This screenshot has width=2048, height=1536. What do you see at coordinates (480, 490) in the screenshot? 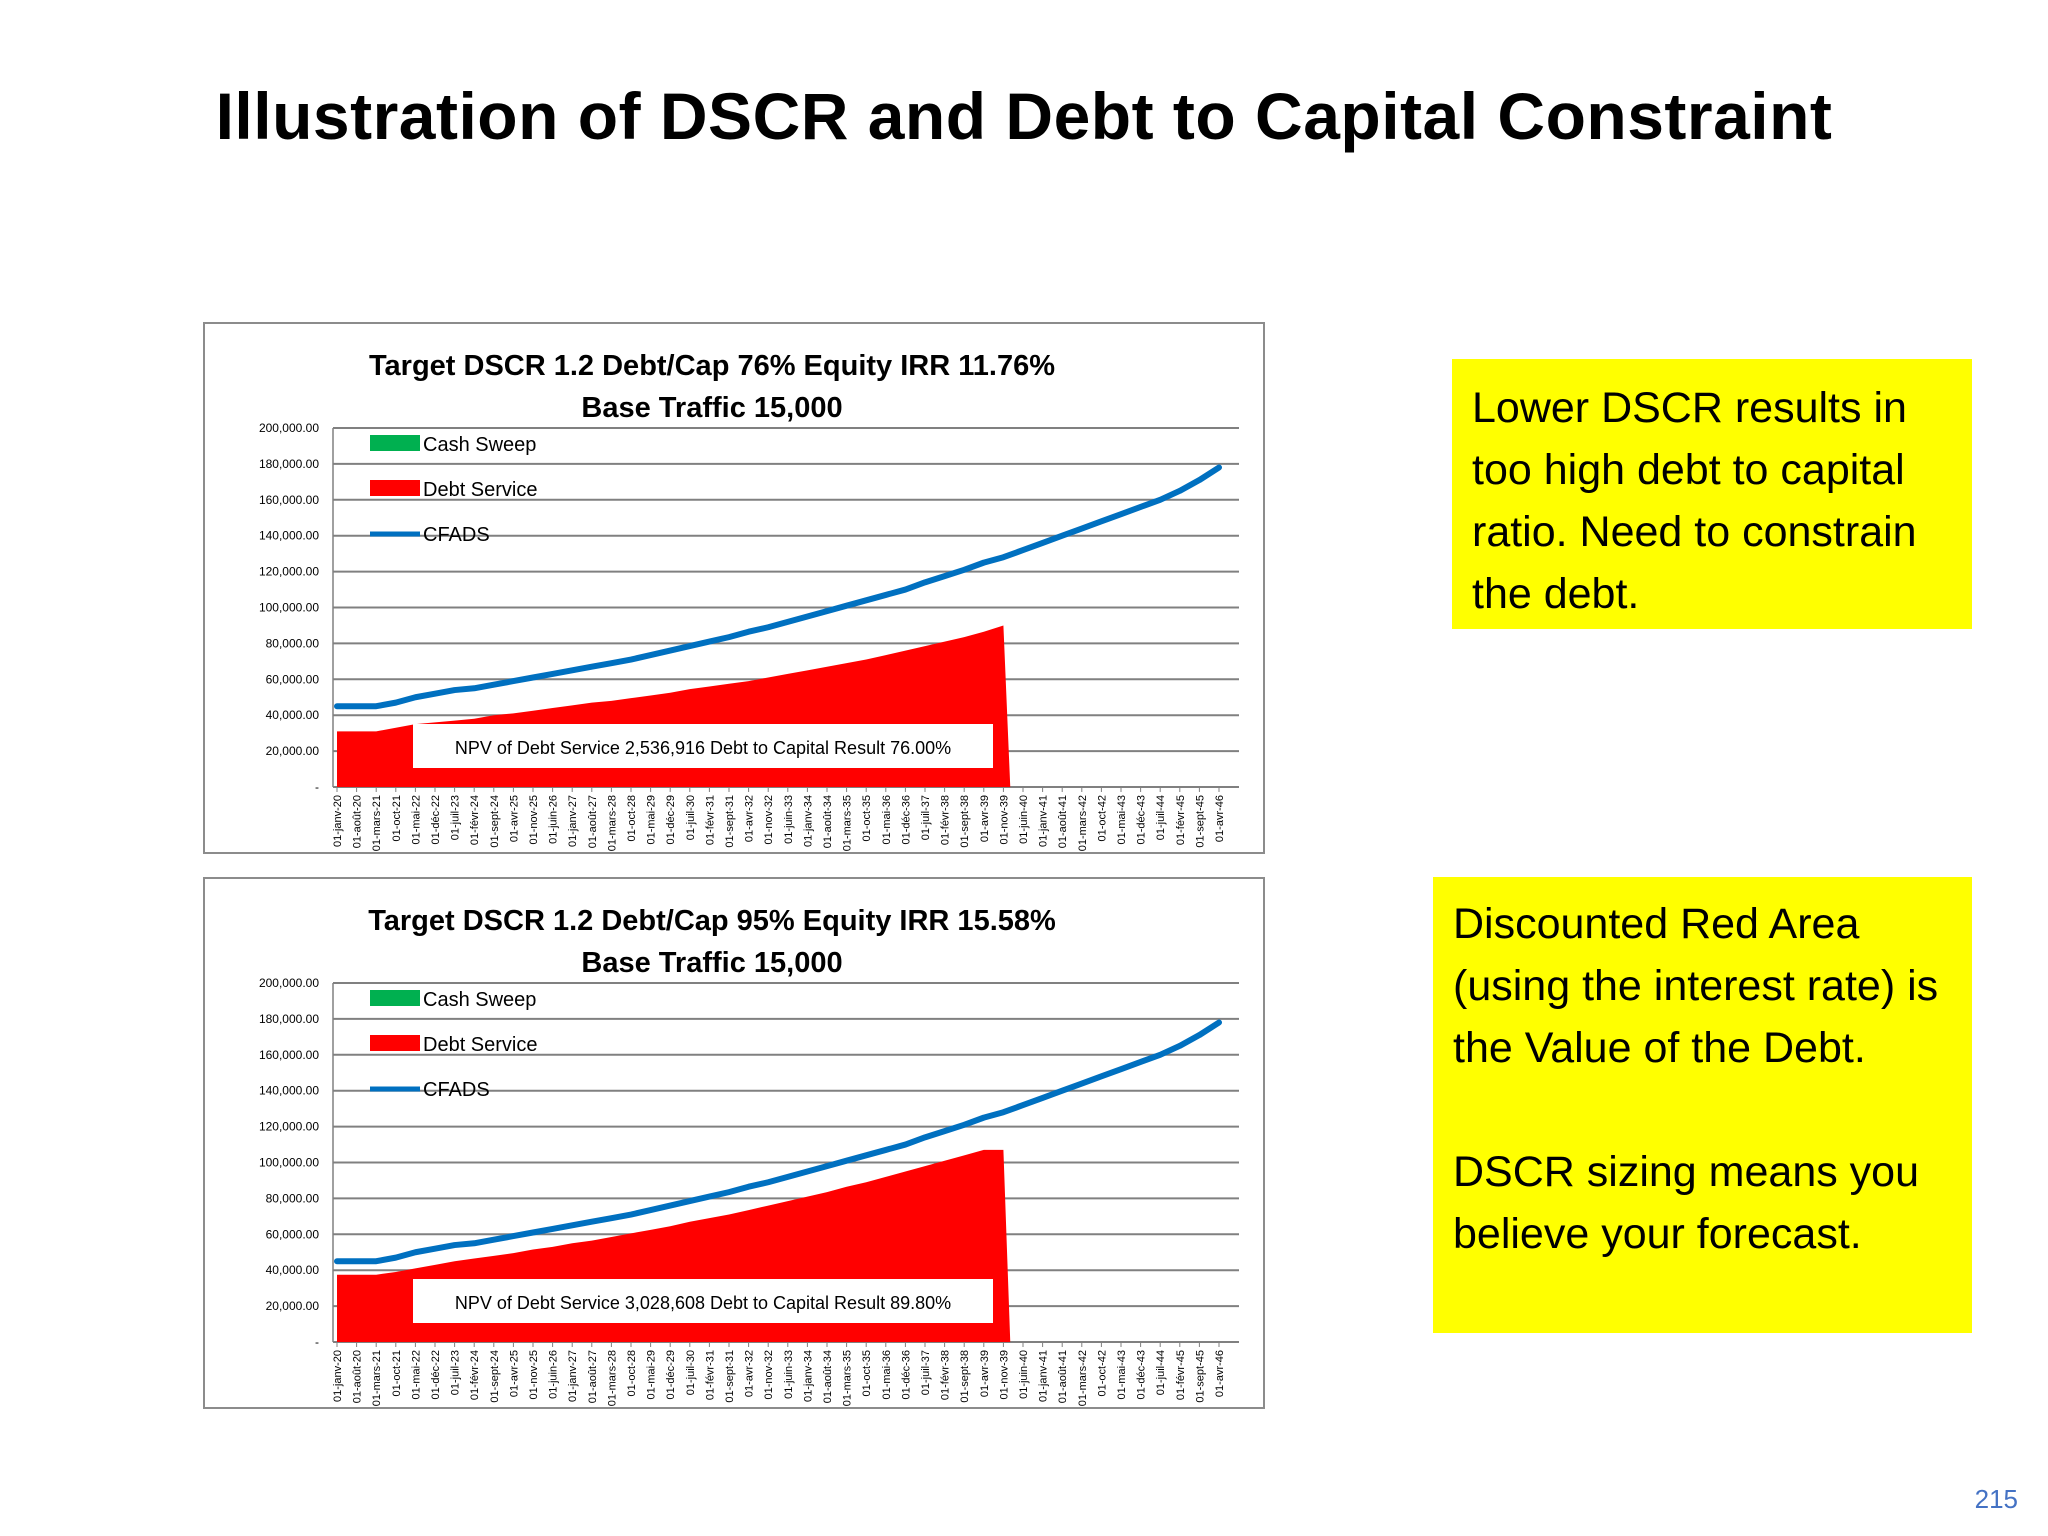
I see `legend-label: Debt Service` at bounding box center [480, 490].